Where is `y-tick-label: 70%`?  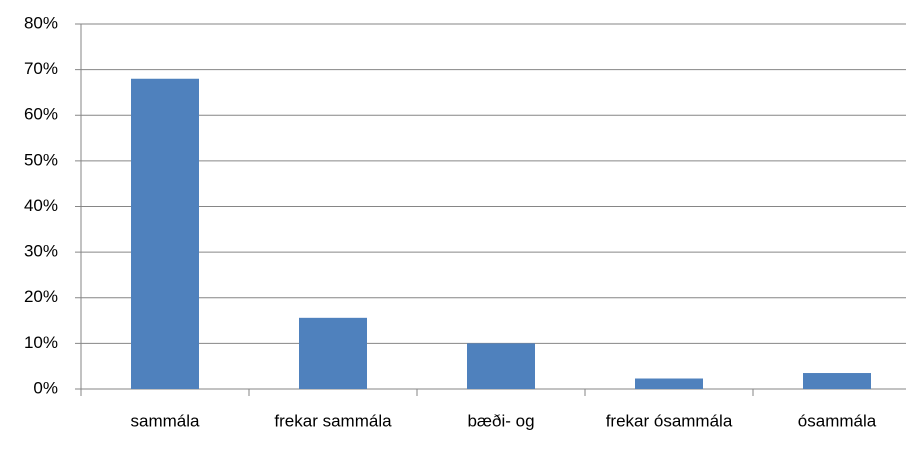
y-tick-label: 70% is located at coordinates (41, 68).